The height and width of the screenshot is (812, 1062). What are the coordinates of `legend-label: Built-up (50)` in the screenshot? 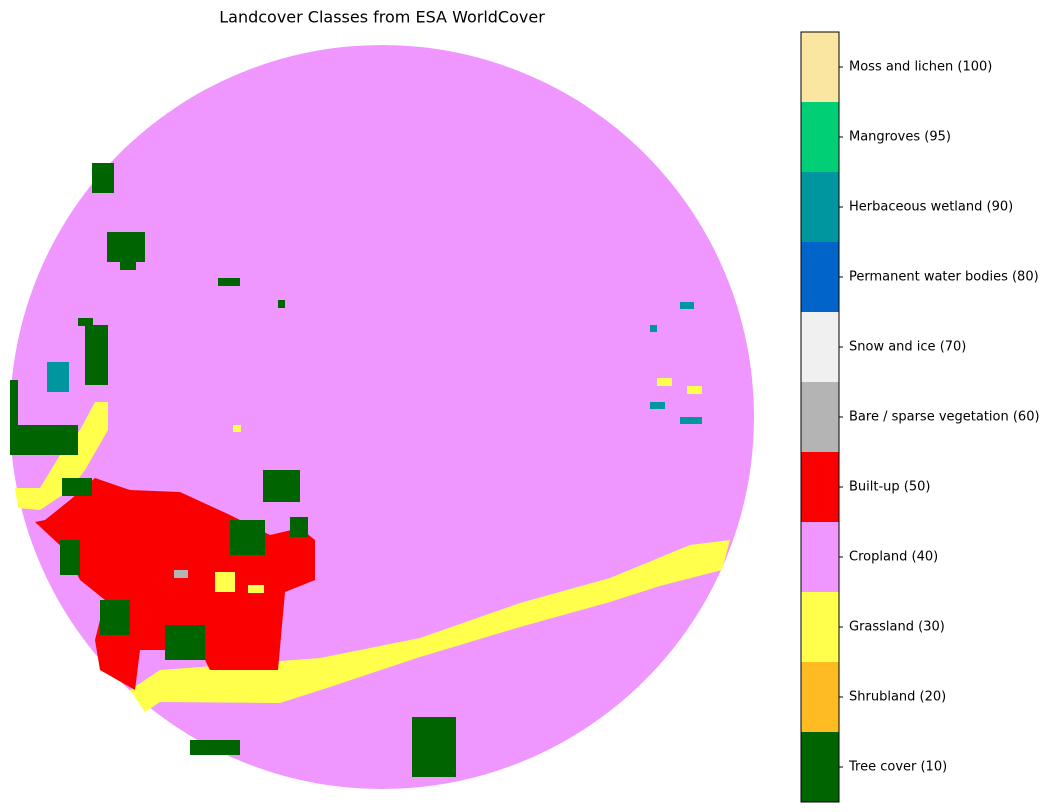 It's located at (889, 487).